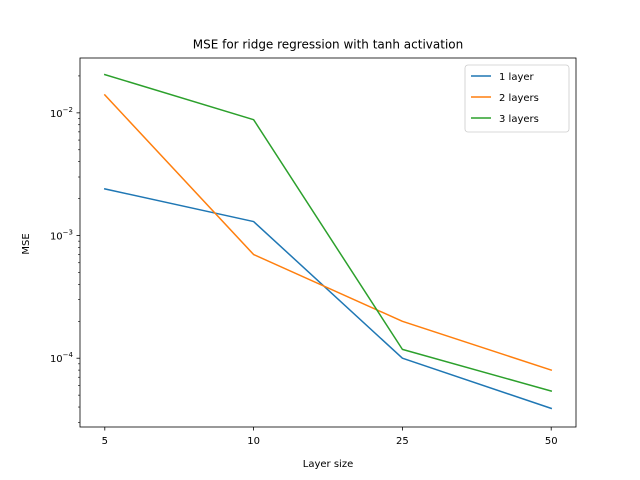 Image resolution: width=640 pixels, height=480 pixels. Describe the element at coordinates (328, 464) in the screenshot. I see `x-axis-label: Layer size` at that location.